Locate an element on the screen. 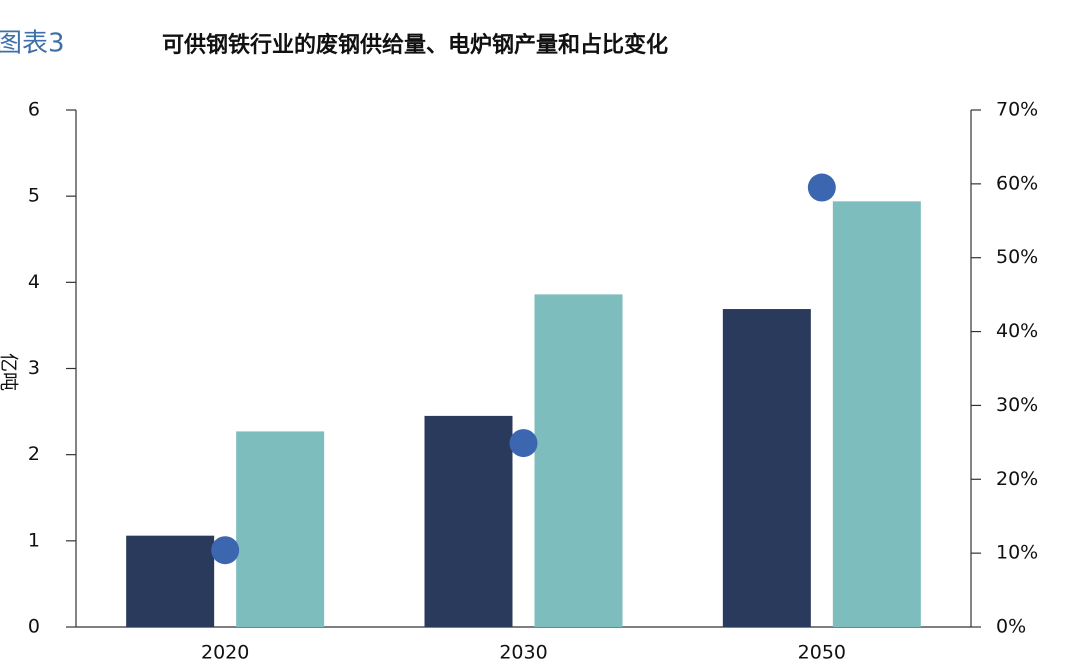 This screenshot has height=670, width=1086. y-tick-label: 1 is located at coordinates (34, 540).